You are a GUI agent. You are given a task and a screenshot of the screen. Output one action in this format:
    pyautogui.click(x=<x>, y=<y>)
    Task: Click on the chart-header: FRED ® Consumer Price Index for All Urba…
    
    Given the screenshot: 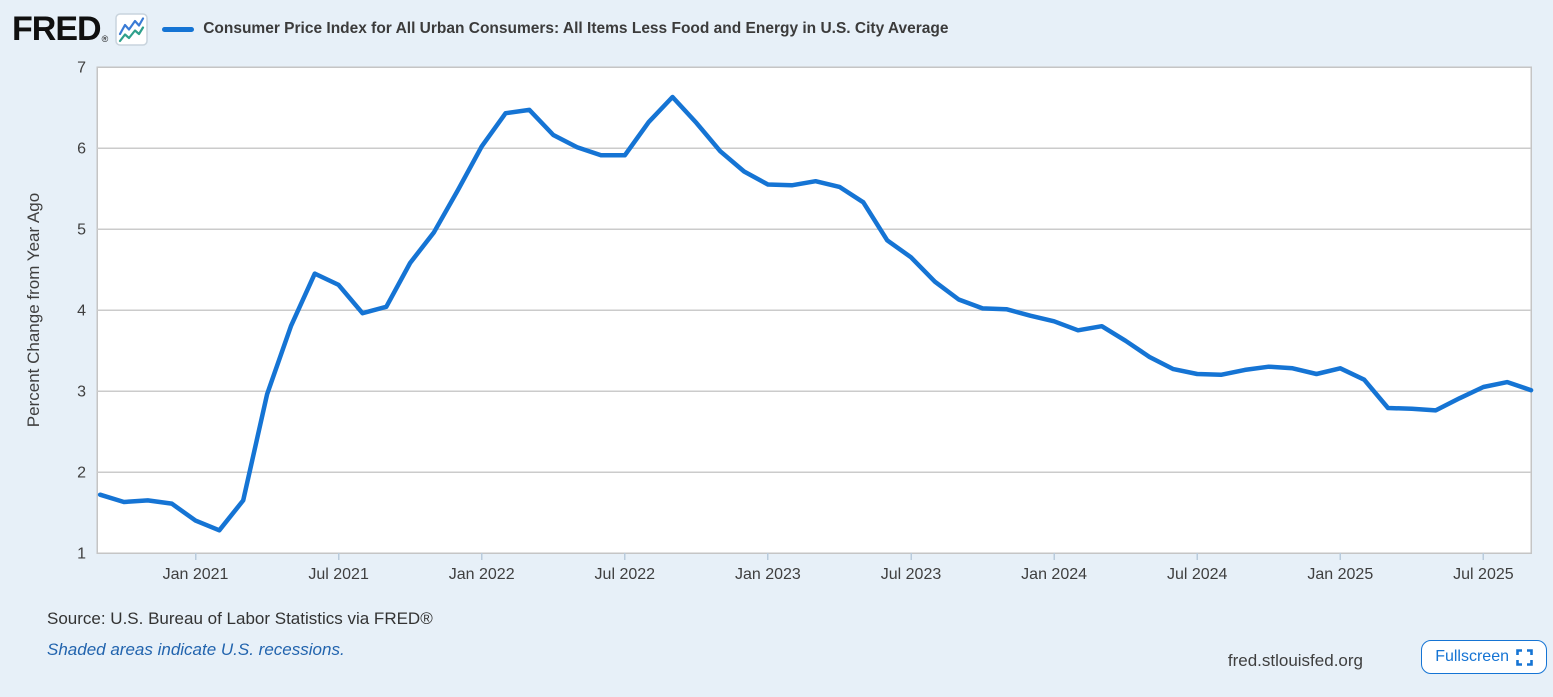 What is the action you would take?
    pyautogui.click(x=480, y=29)
    